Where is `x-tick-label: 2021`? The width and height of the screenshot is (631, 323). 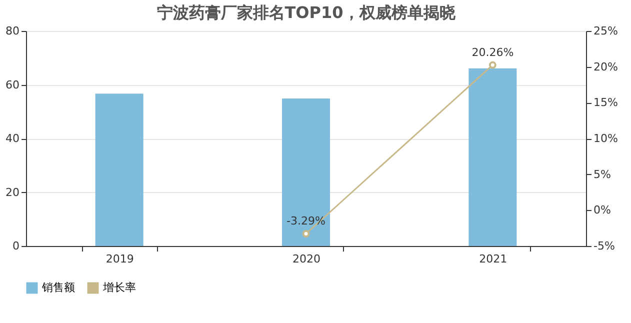
x-tick-label: 2021 is located at coordinates (493, 259).